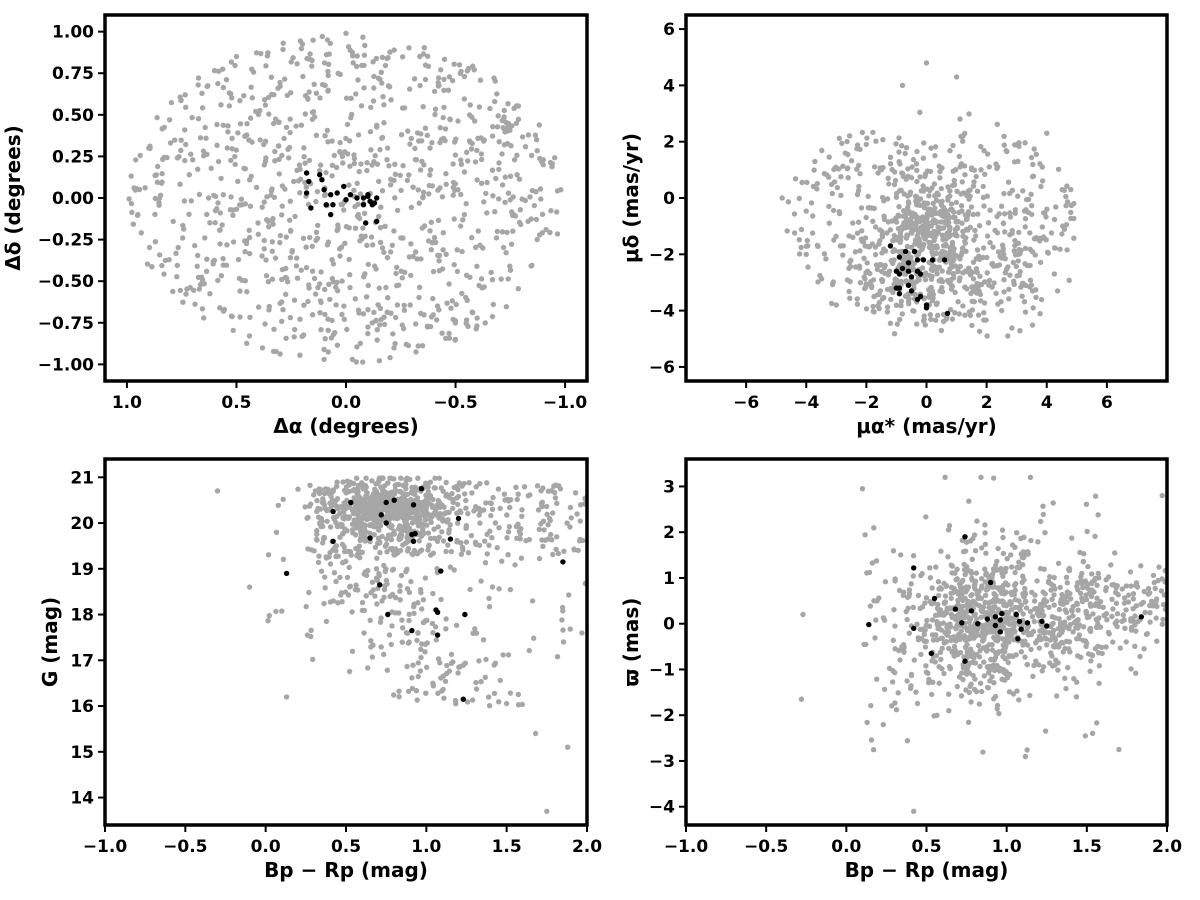 The width and height of the screenshot is (1200, 900). Describe the element at coordinates (1167, 847) in the screenshot. I see `x-tick-label: 2.0` at that location.